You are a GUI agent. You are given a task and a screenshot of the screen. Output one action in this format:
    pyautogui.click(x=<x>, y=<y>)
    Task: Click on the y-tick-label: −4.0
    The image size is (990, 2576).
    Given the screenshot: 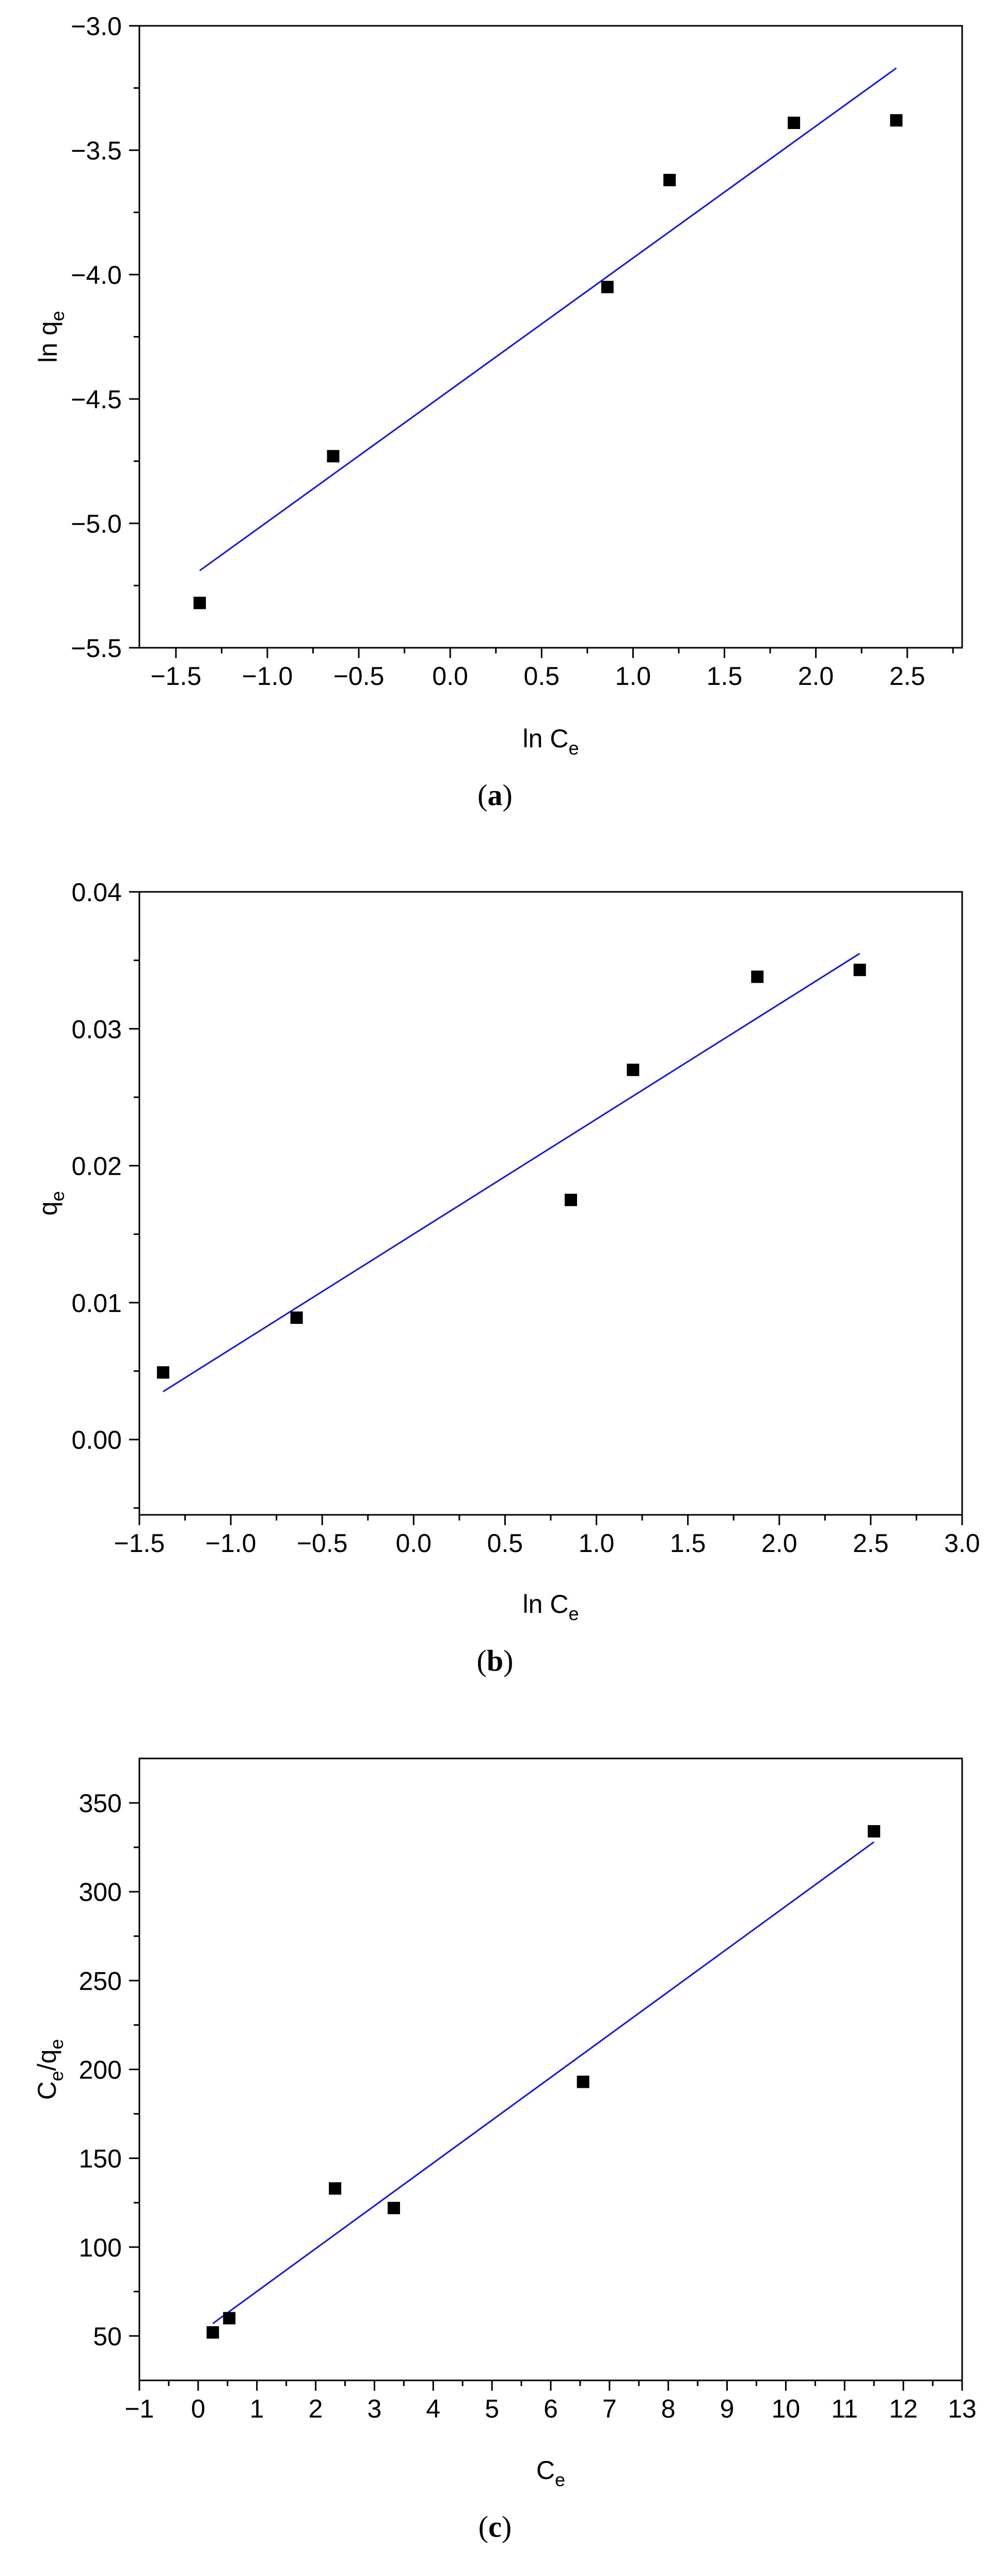 What is the action you would take?
    pyautogui.click(x=97, y=275)
    